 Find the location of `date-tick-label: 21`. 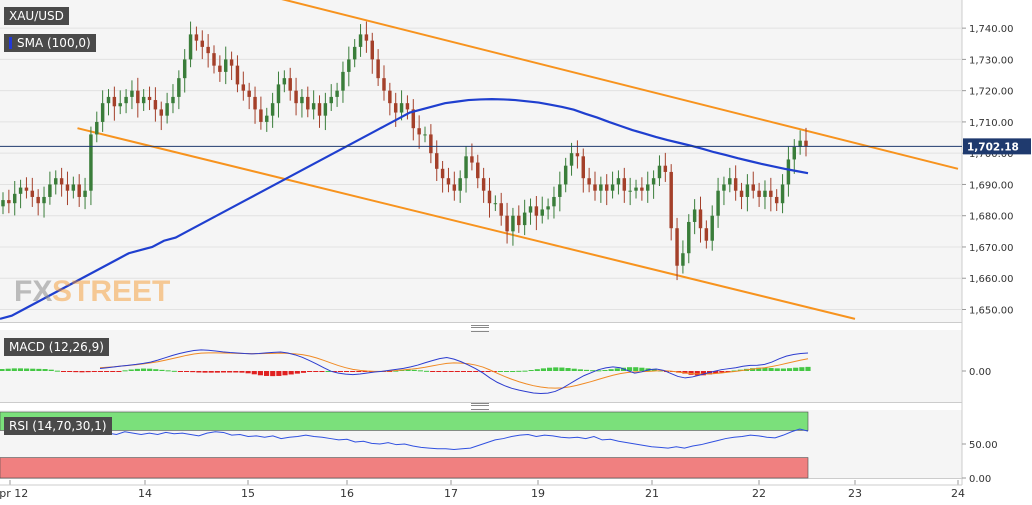

date-tick-label: 21 is located at coordinates (652, 493).